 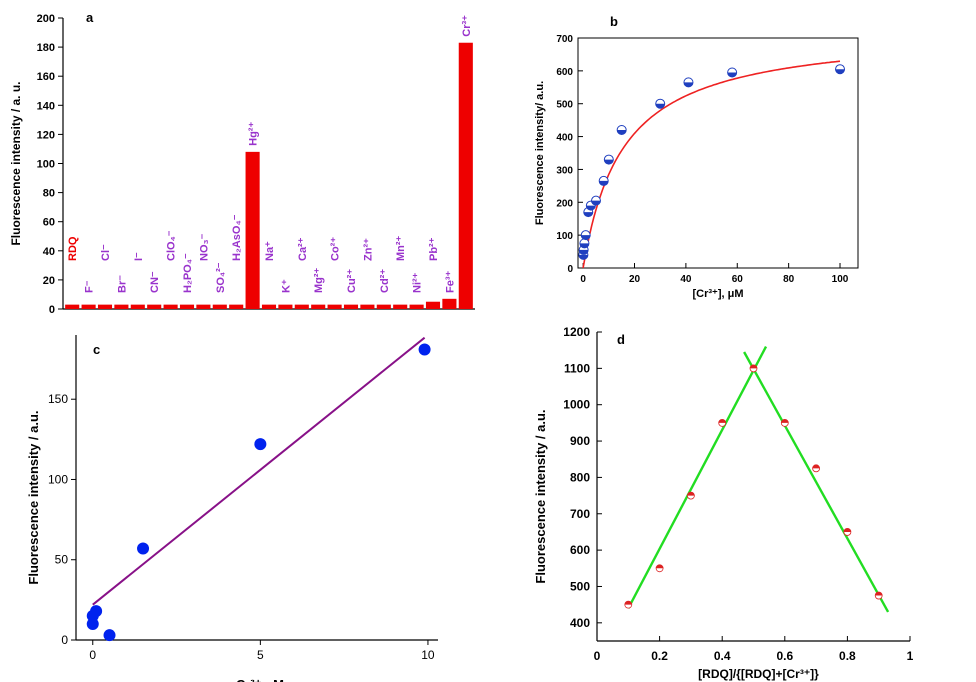 What do you see at coordinates (577, 368) in the screenshot?
I see `d-y-tick-label: 1100` at bounding box center [577, 368].